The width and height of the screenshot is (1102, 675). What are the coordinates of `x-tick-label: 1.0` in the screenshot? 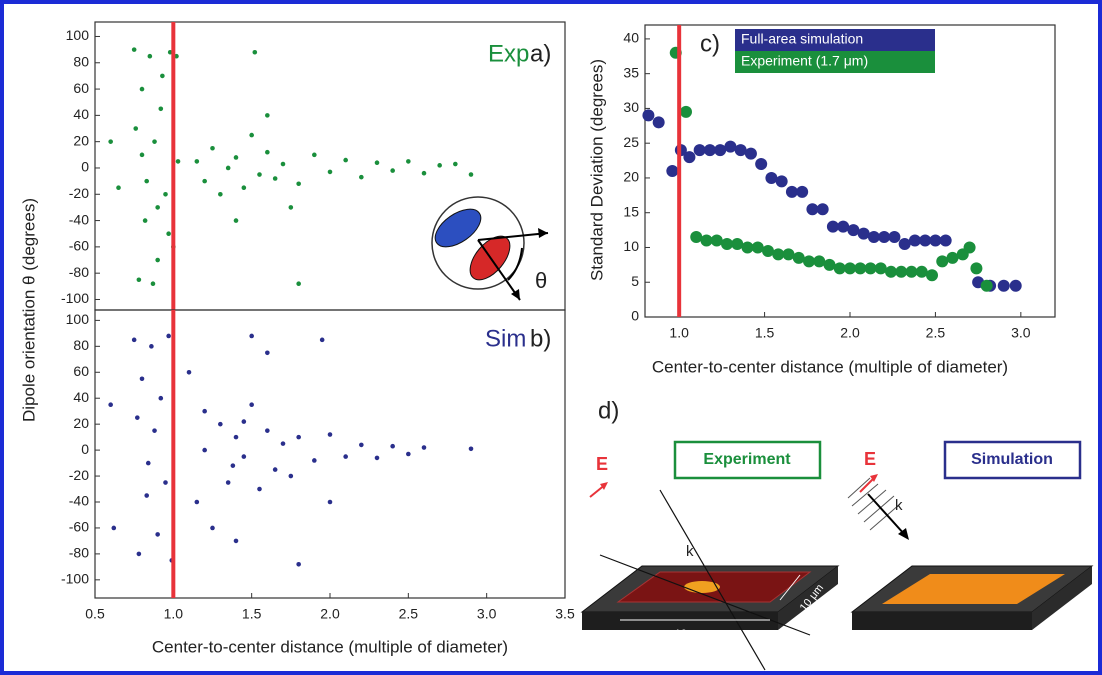 It's located at (174, 614).